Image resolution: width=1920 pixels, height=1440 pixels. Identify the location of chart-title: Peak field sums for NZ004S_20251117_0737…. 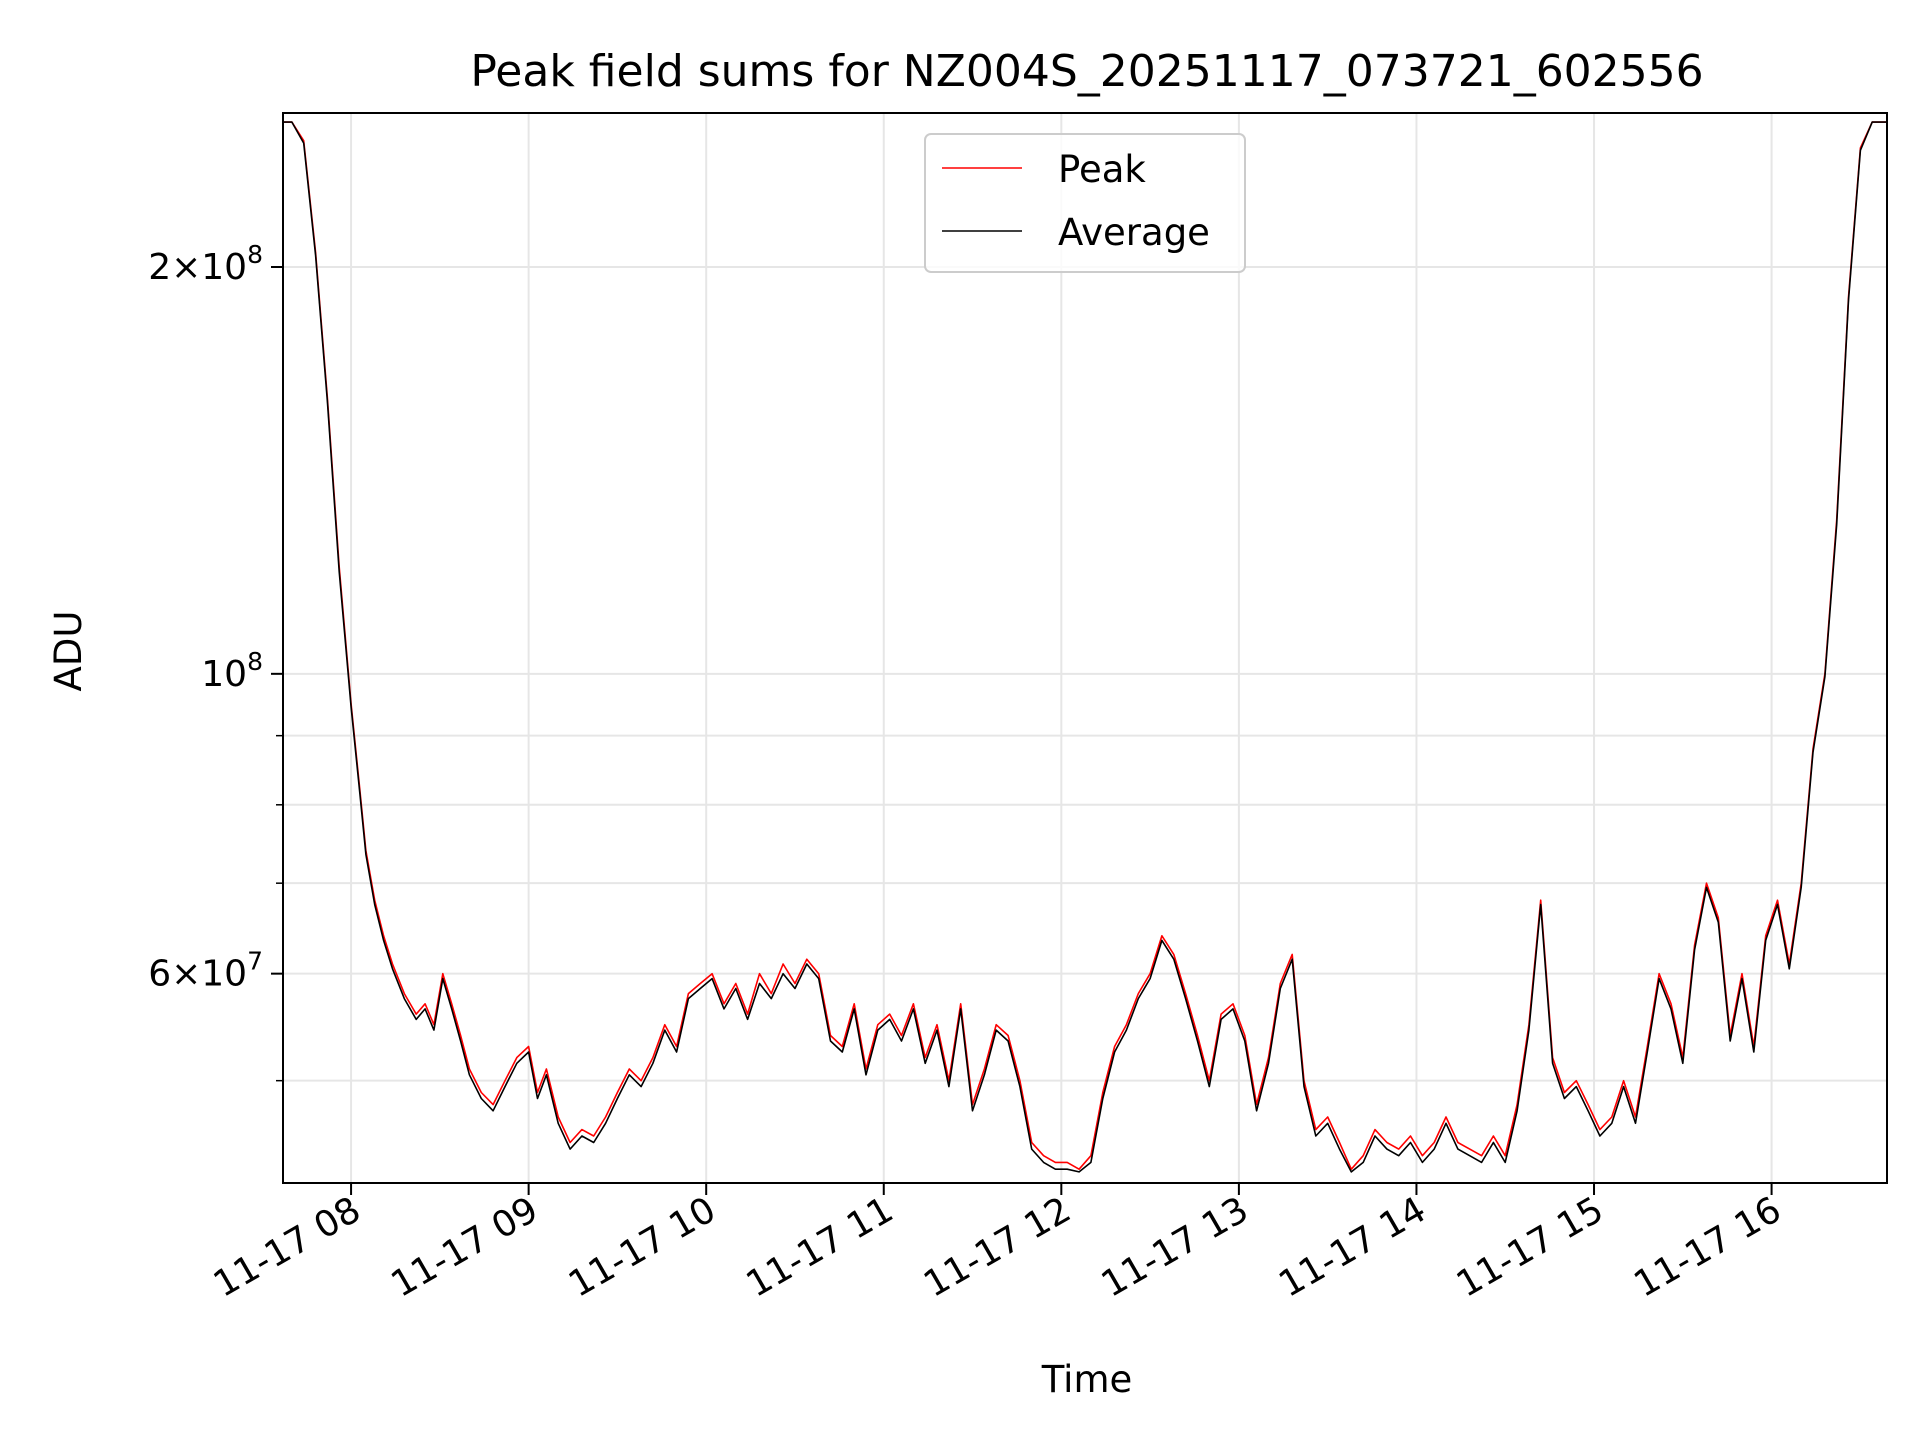
(1086, 71).